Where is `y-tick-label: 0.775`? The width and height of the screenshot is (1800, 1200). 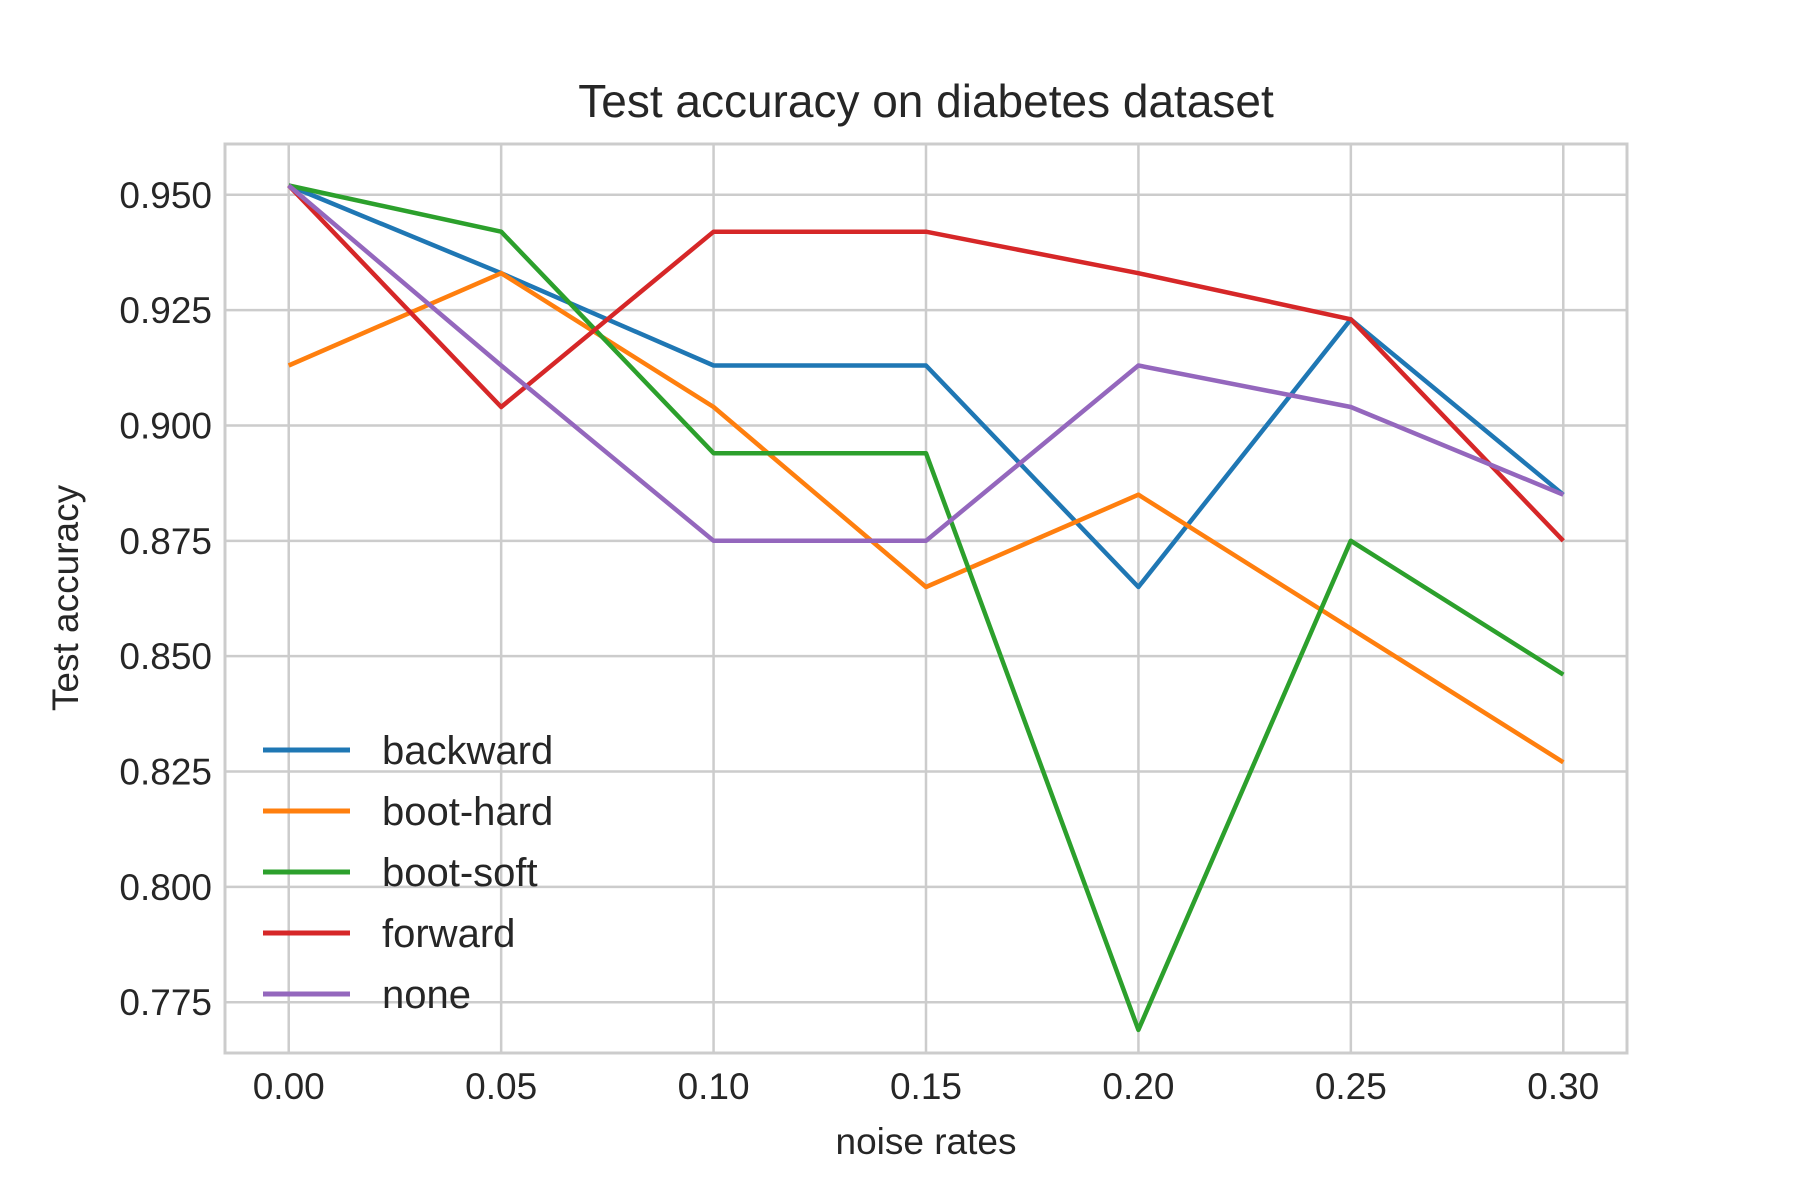
y-tick-label: 0.775 is located at coordinates (165, 1002).